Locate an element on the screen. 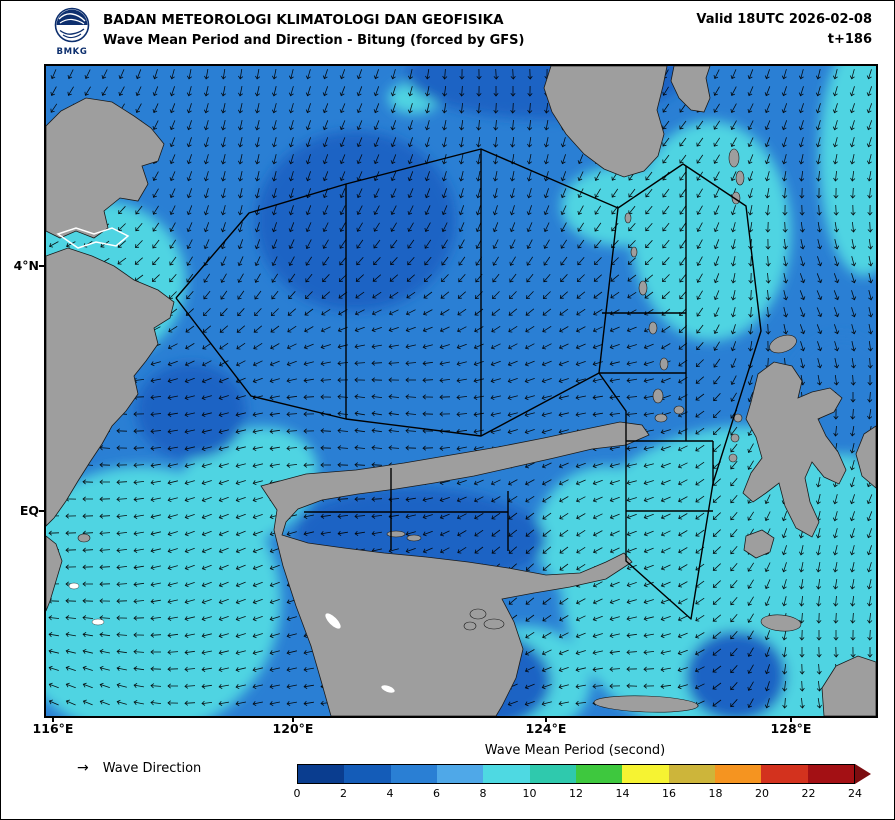  valid-time: Valid 18UTC 2026-02-08 is located at coordinates (784, 19).